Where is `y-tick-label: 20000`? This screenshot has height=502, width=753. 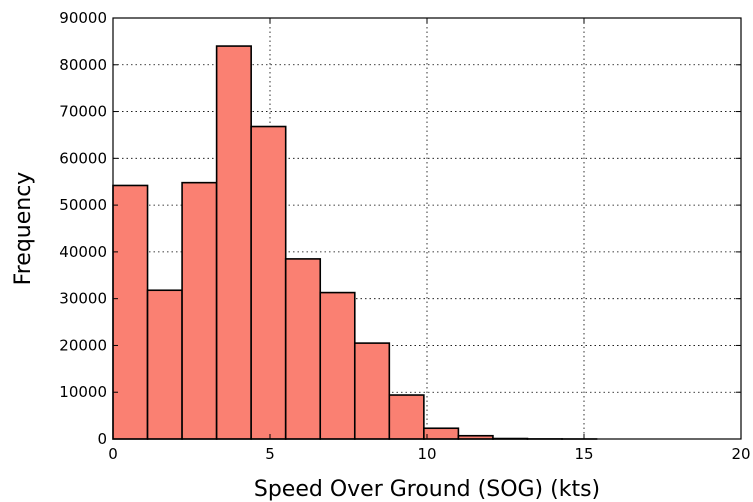 y-tick-label: 20000 is located at coordinates (83, 345).